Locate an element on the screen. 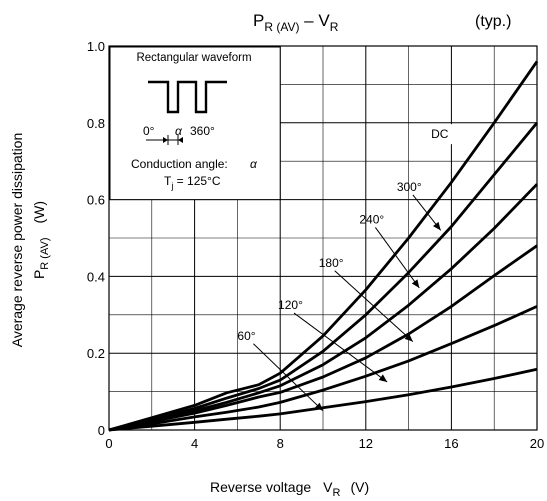 The width and height of the screenshot is (547, 501). x-tick-label: 4 is located at coordinates (194, 443).